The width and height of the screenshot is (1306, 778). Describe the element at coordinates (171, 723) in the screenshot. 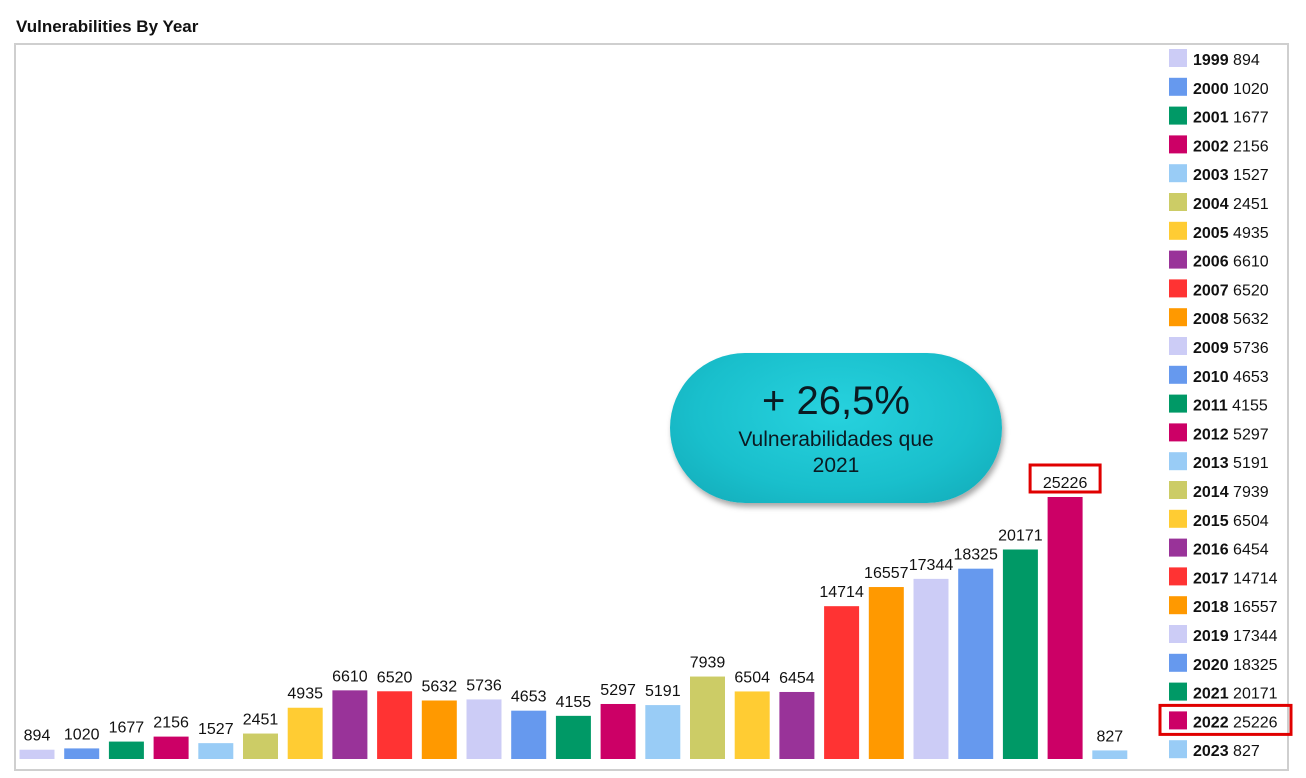

I see `data-label-2002: 2156` at that location.